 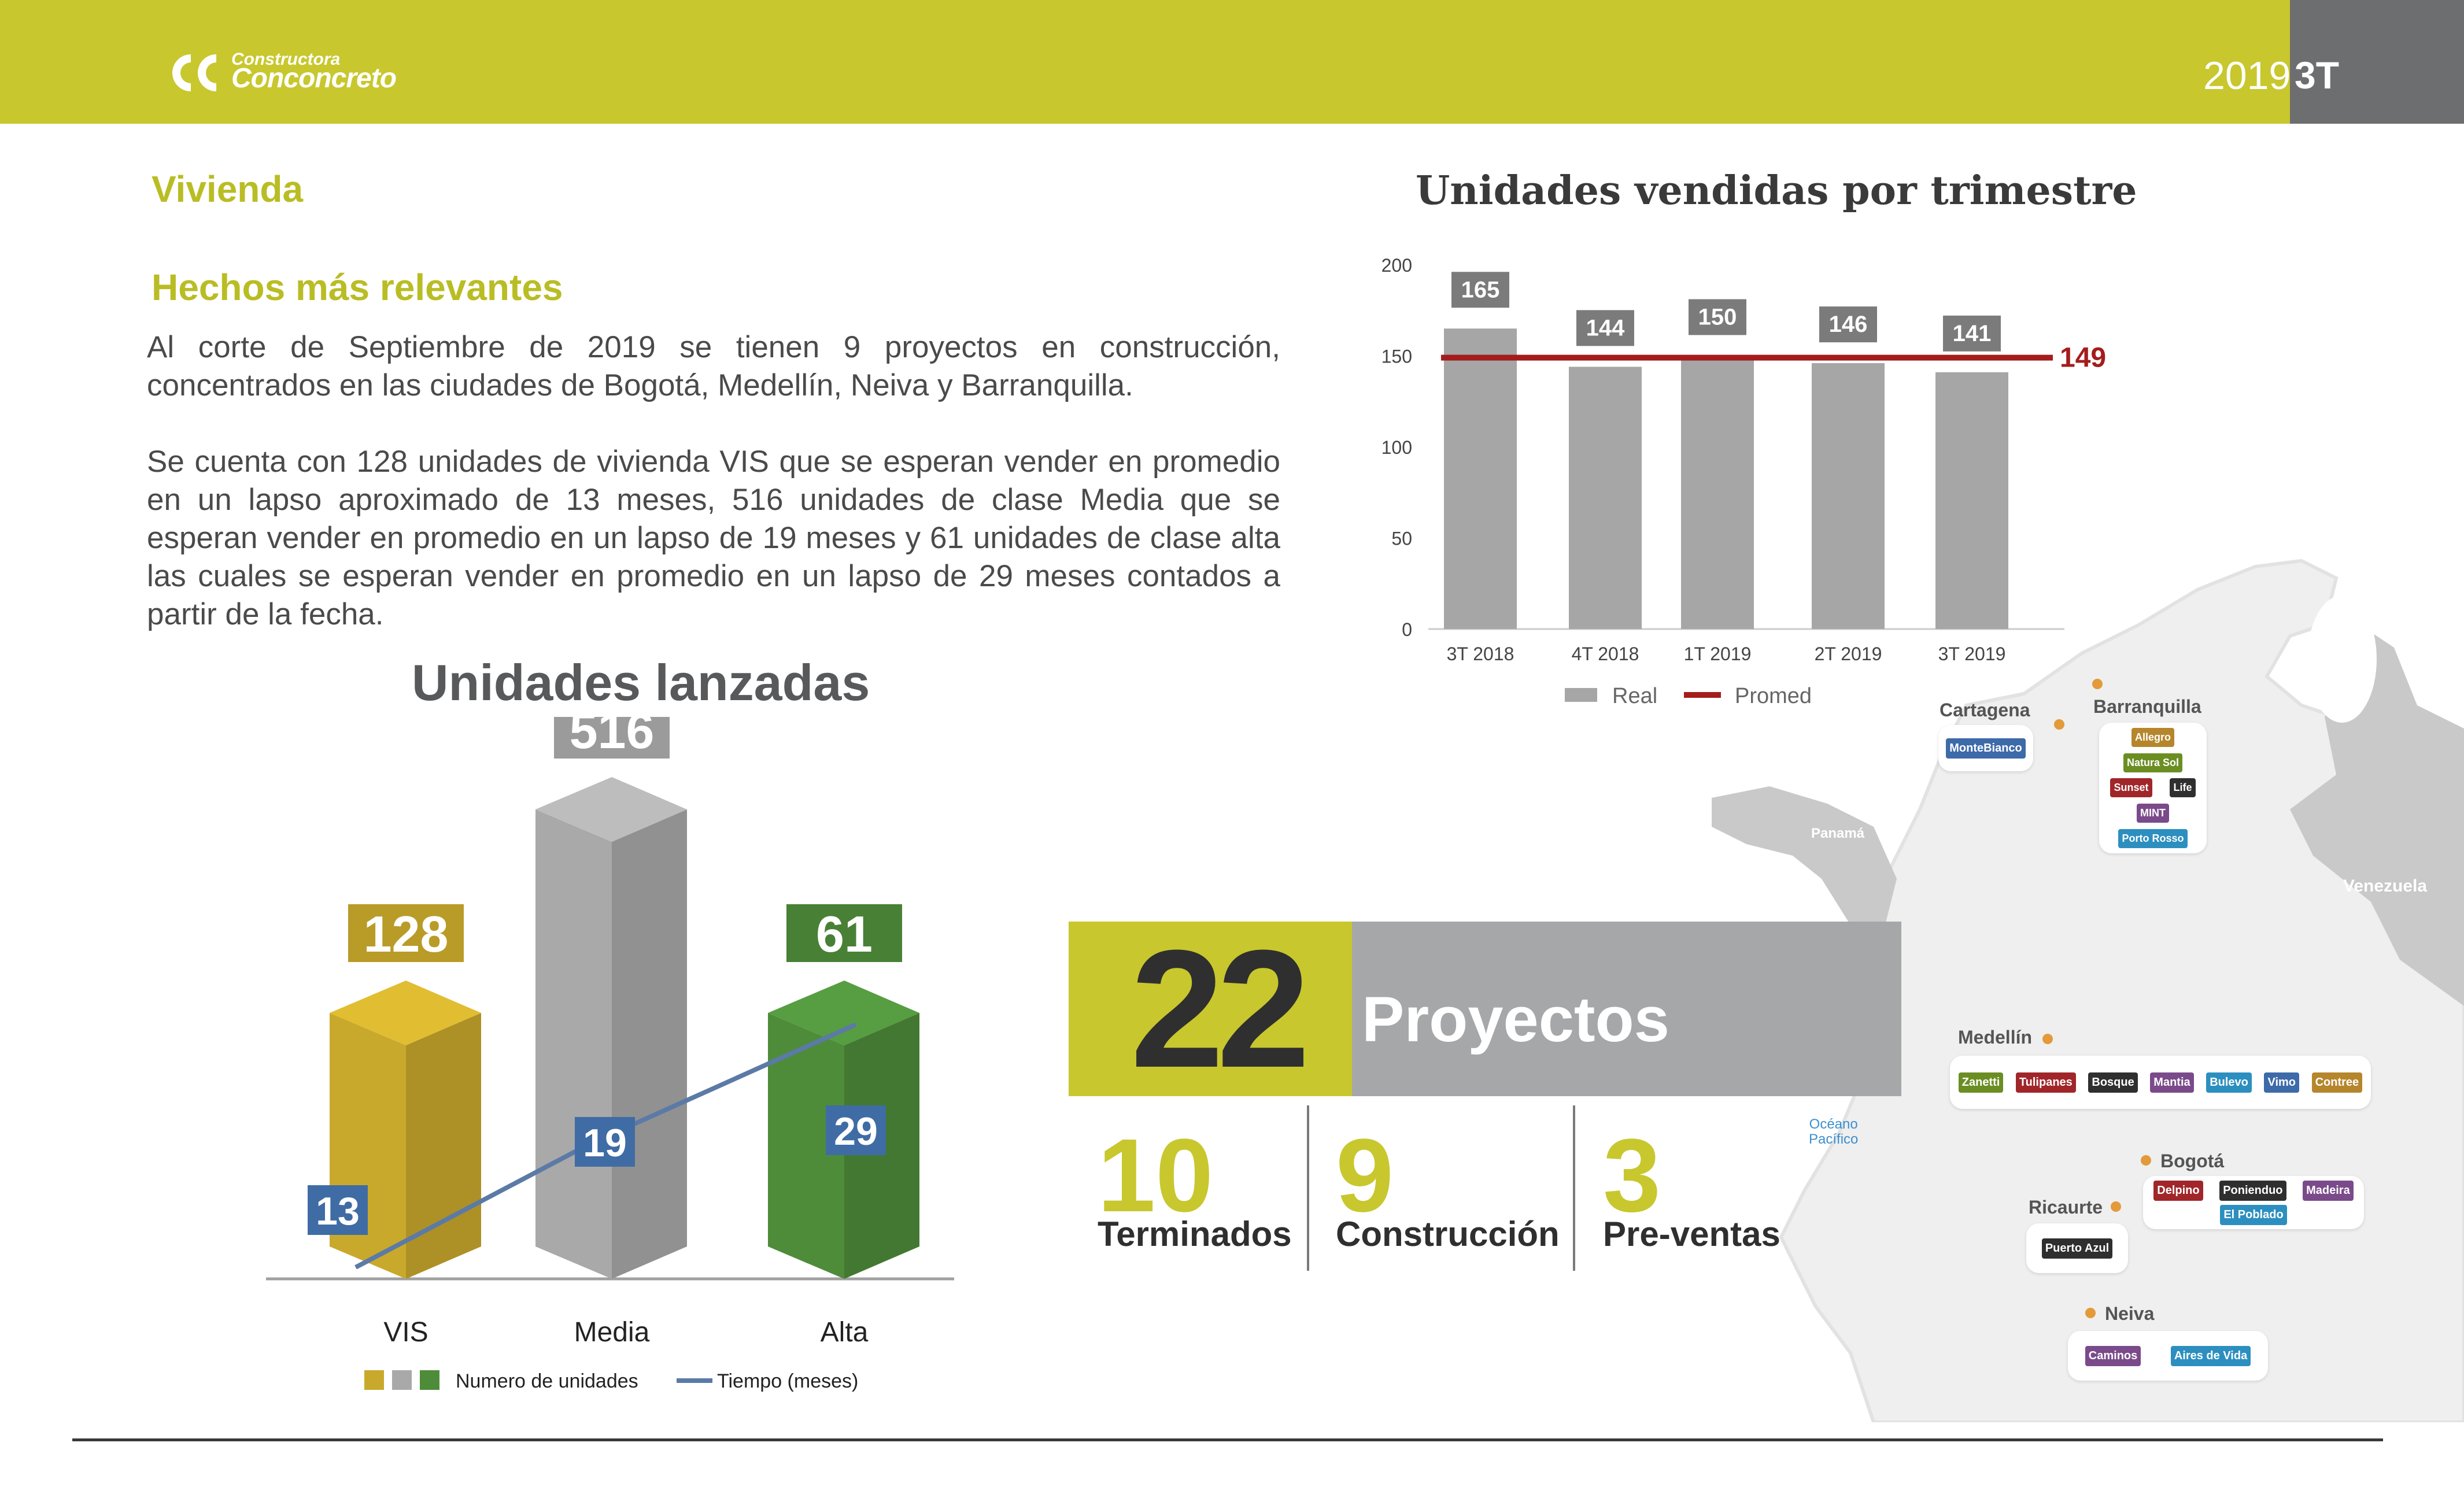 I want to click on stat-finished-label: Terminados, so click(x=1195, y=1234).